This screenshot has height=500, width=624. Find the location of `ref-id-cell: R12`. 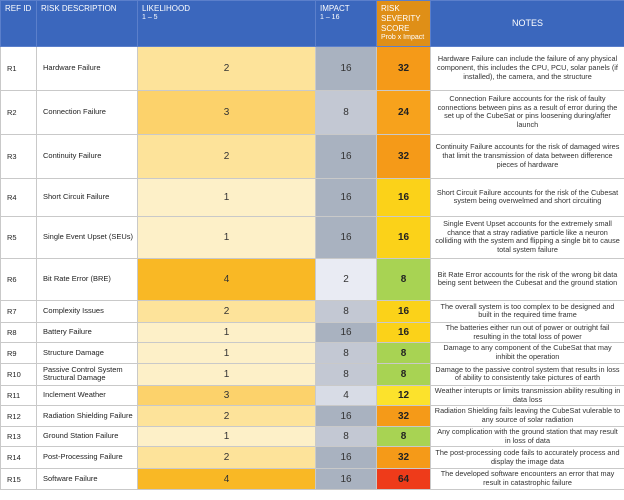

ref-id-cell: R12 is located at coordinates (18, 416).